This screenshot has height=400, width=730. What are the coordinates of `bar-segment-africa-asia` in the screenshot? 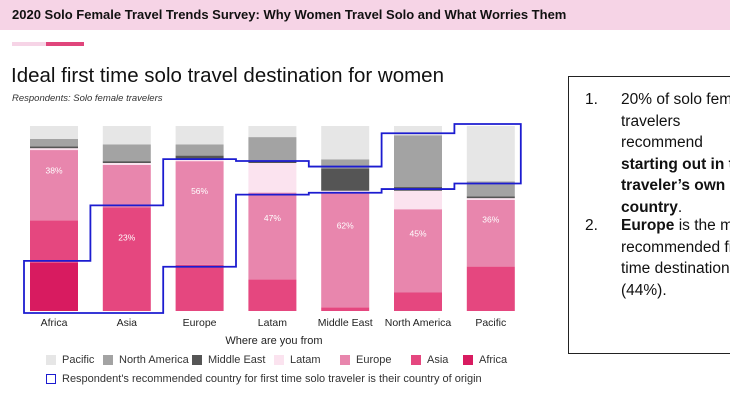 It's located at (54, 241).